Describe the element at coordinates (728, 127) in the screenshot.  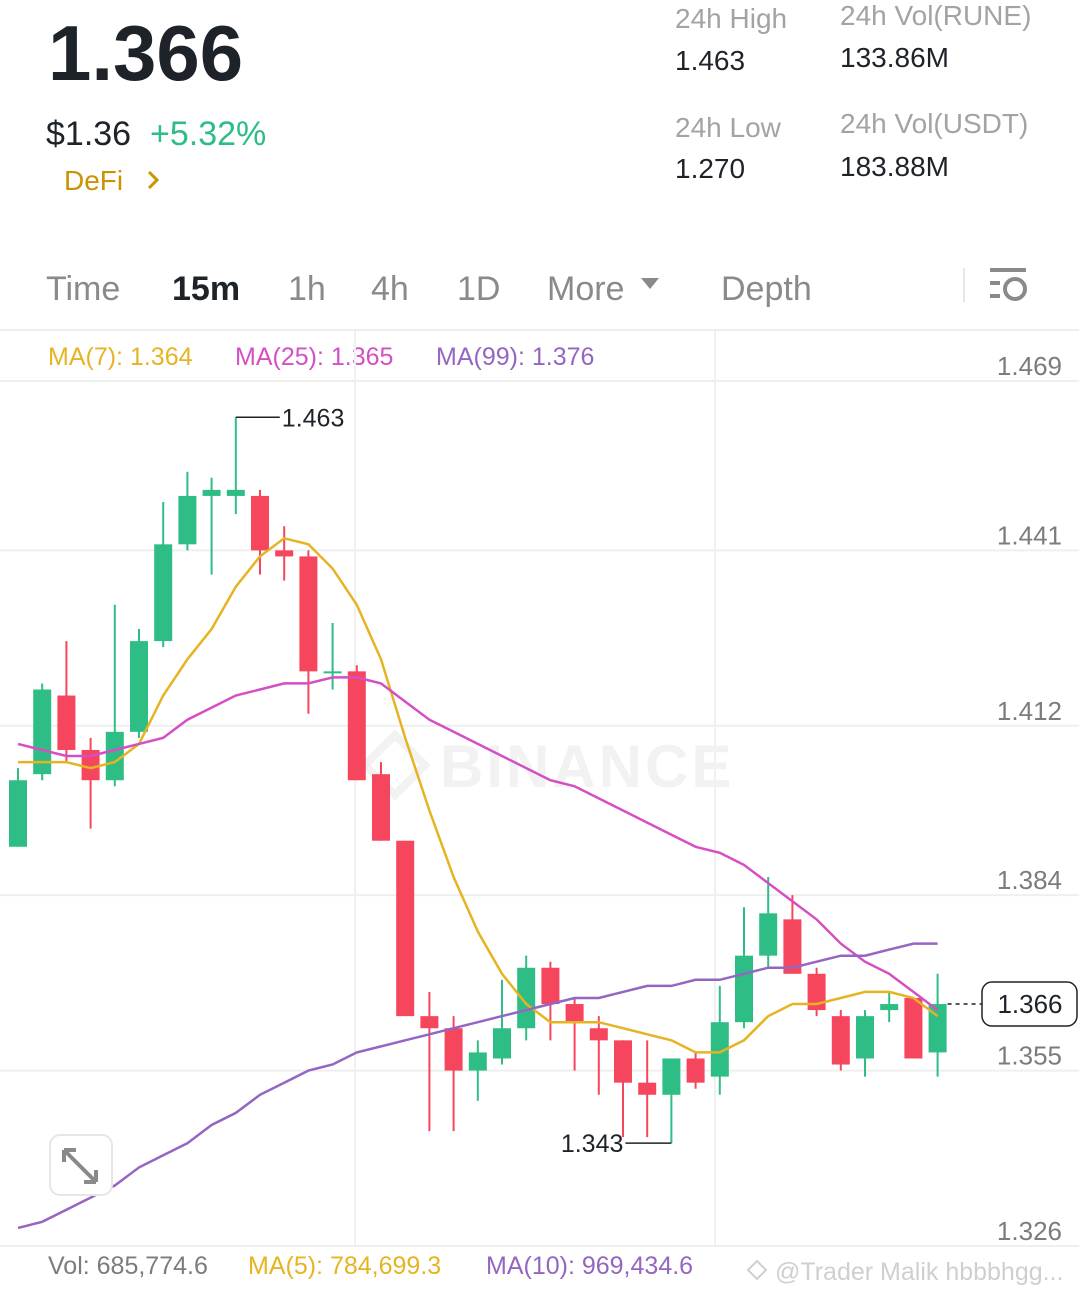
I see `stat-label: 24h Low` at that location.